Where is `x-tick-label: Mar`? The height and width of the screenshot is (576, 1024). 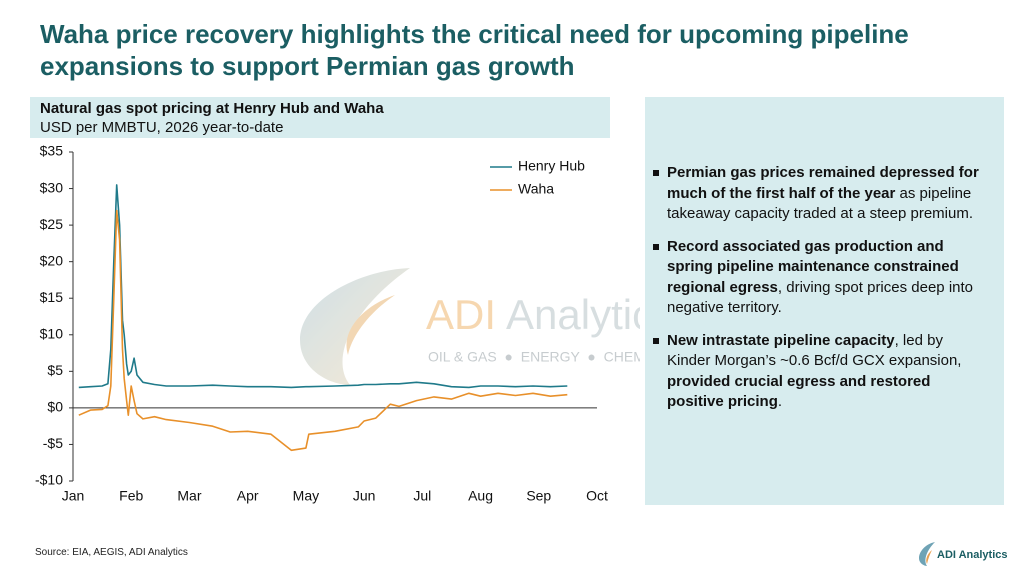 x-tick-label: Mar is located at coordinates (189, 496).